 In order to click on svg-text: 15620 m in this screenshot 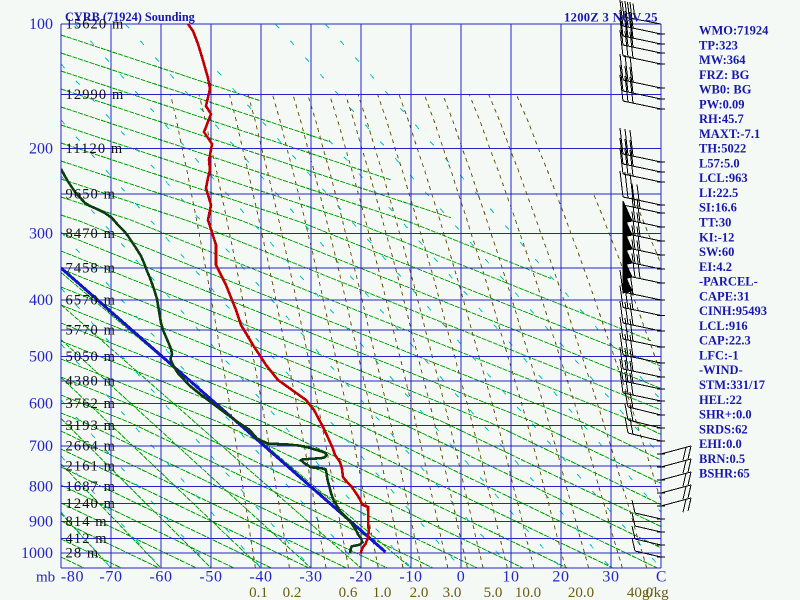, I will do `click(95, 25)`.